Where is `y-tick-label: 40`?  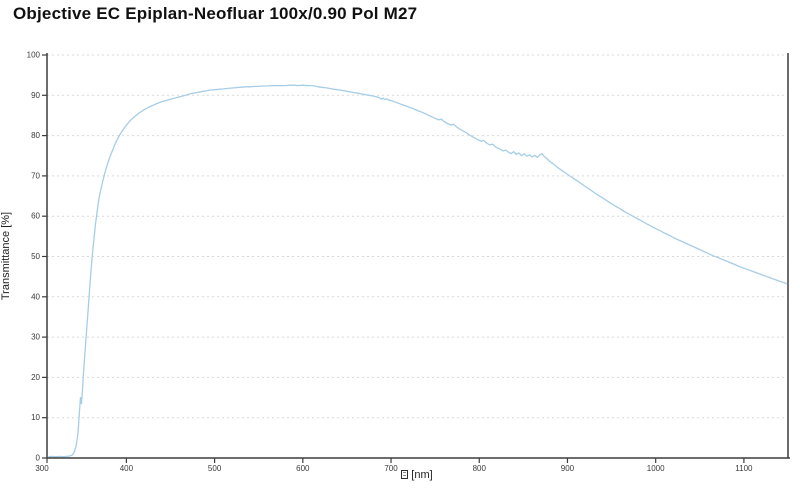 y-tick-label: 40 is located at coordinates (35, 296).